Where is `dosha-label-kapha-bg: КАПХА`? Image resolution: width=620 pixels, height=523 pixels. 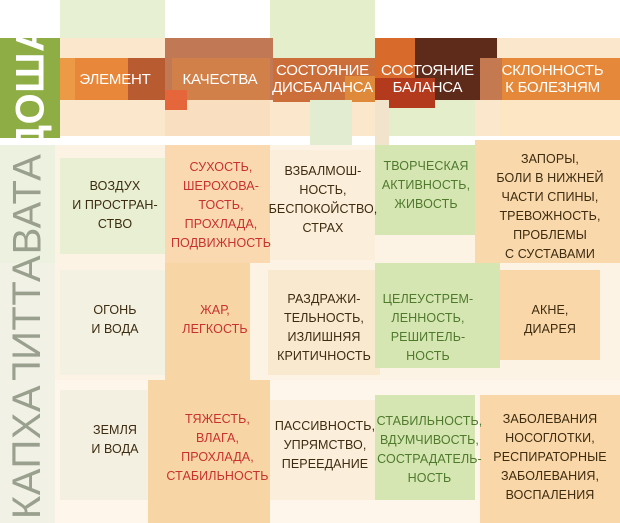 dosha-label-kapha-bg: КАПХА is located at coordinates (27, 451).